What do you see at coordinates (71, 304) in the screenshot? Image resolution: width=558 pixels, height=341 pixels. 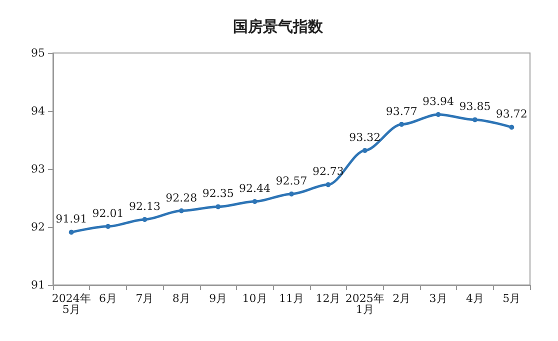 I see `x-tick-label: 2024年 5月` at bounding box center [71, 304].